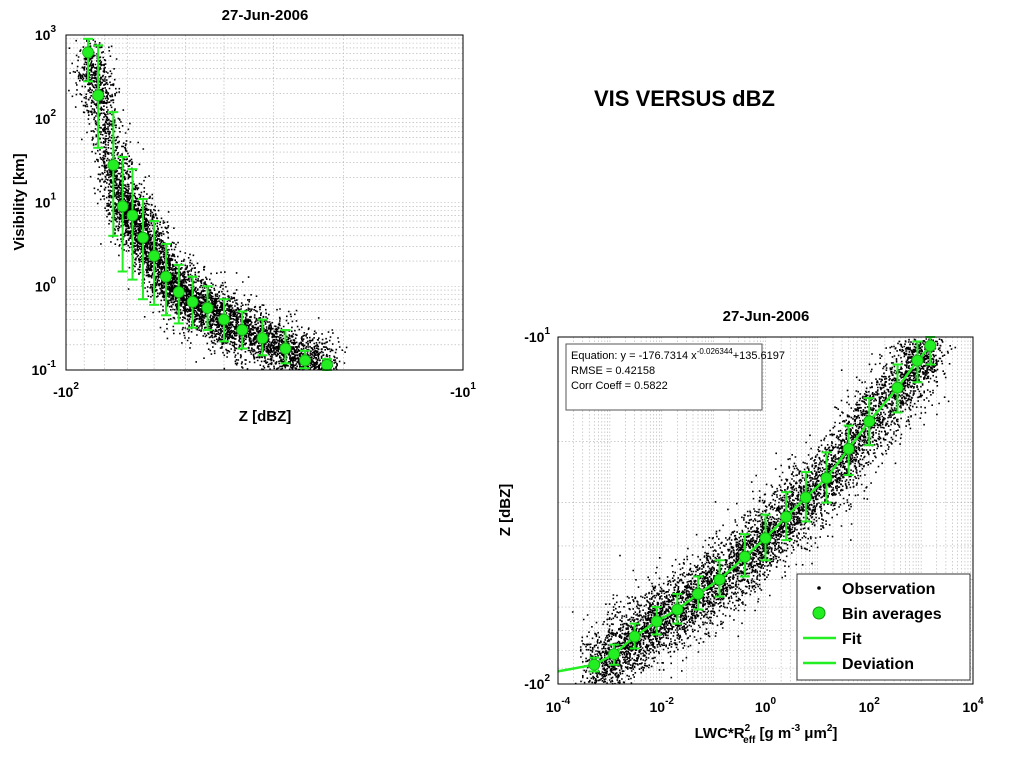  I want to click on chart2-rmse: RMSE = 0.42158, so click(613, 371).